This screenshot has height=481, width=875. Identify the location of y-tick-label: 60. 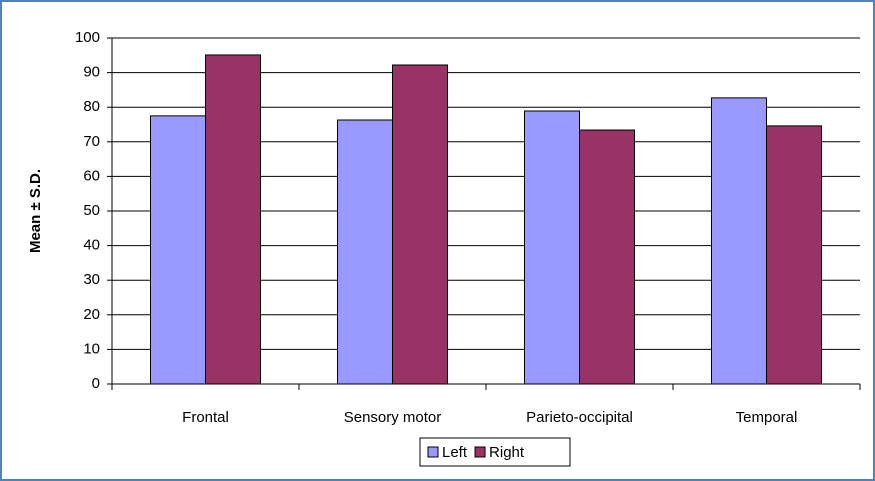
(91, 175).